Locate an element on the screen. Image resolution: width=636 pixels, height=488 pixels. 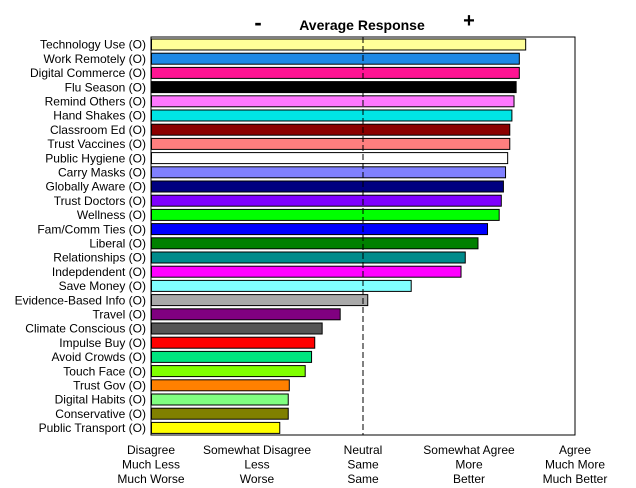
category-label: Hand Shakes (O) is located at coordinates (99, 116).